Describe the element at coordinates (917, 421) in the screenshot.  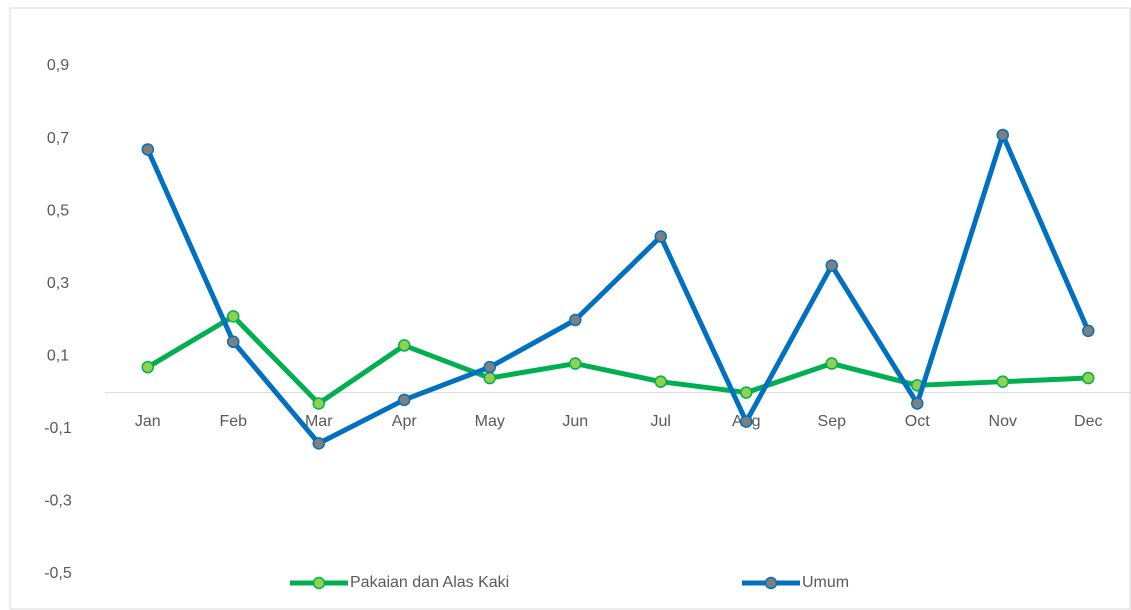
I see `x-tick-label: Oct` at that location.